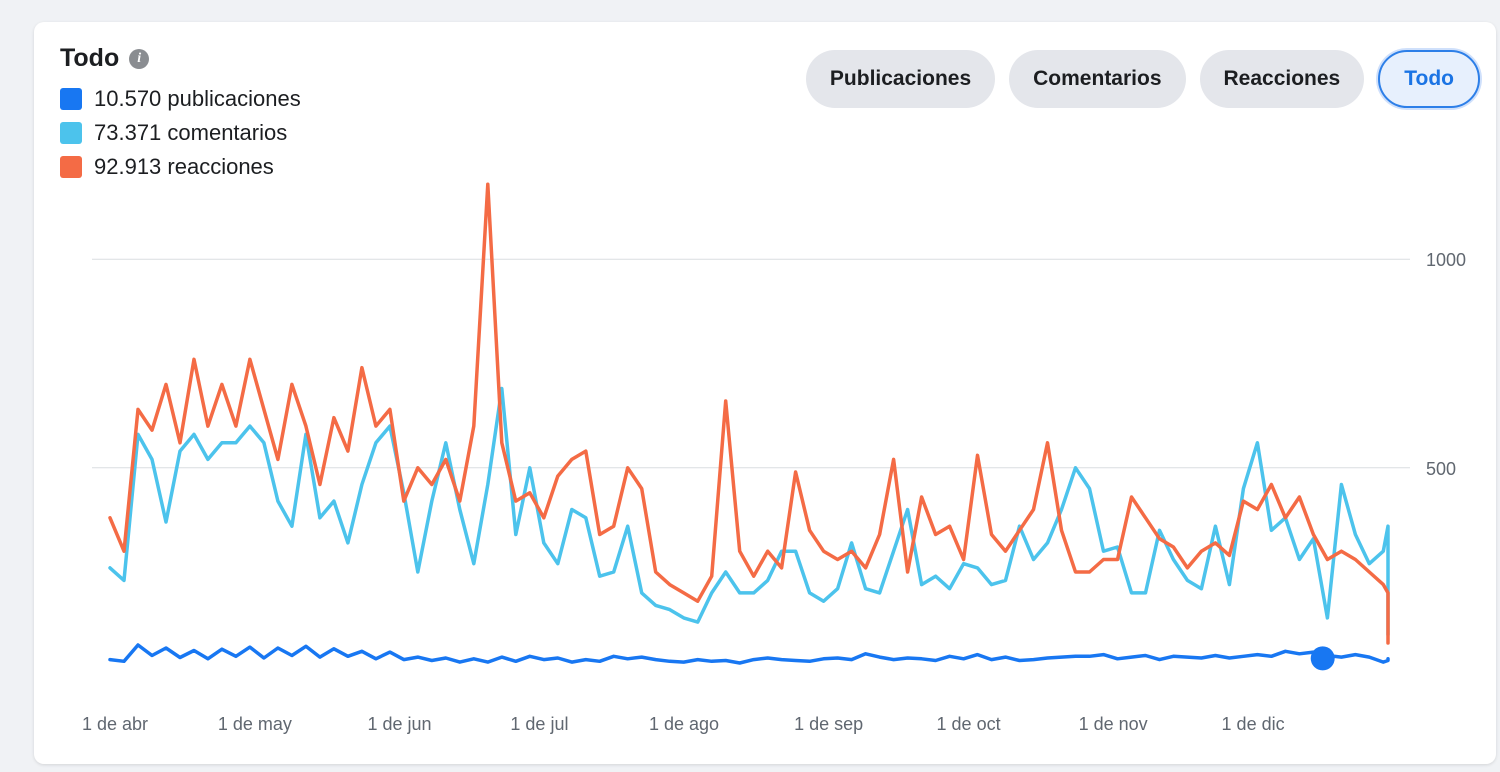 This screenshot has height=772, width=1500. What do you see at coordinates (539, 724) in the screenshot?
I see `x-tick-label: 1 de jul` at bounding box center [539, 724].